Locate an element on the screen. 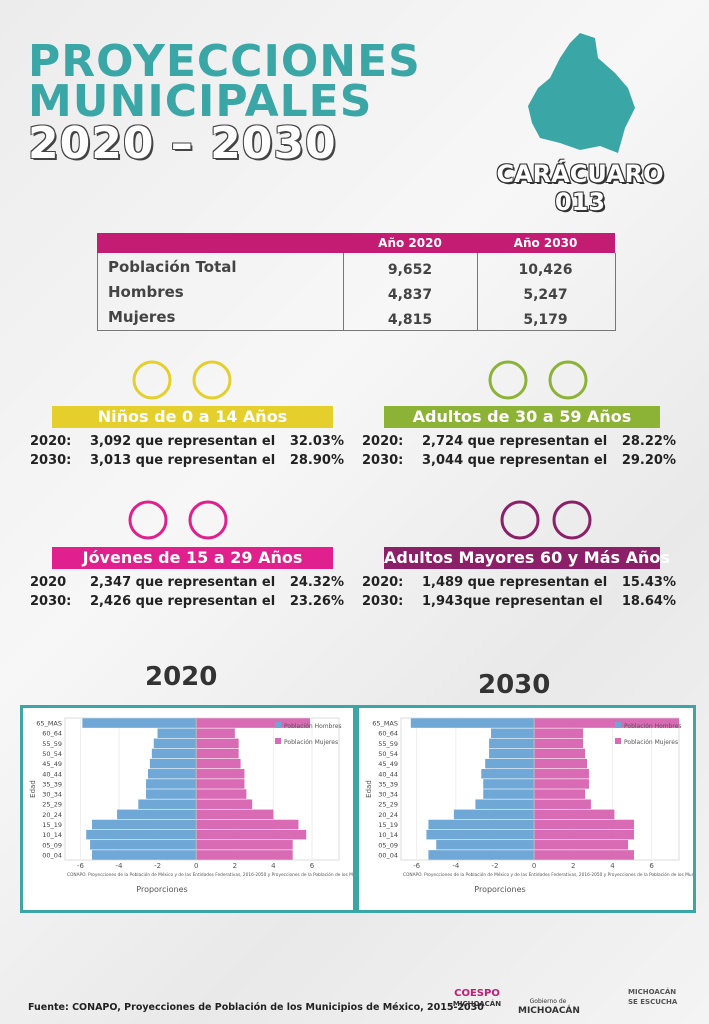 The image size is (709, 1024). table-cell: 9,652 is located at coordinates (410, 270).